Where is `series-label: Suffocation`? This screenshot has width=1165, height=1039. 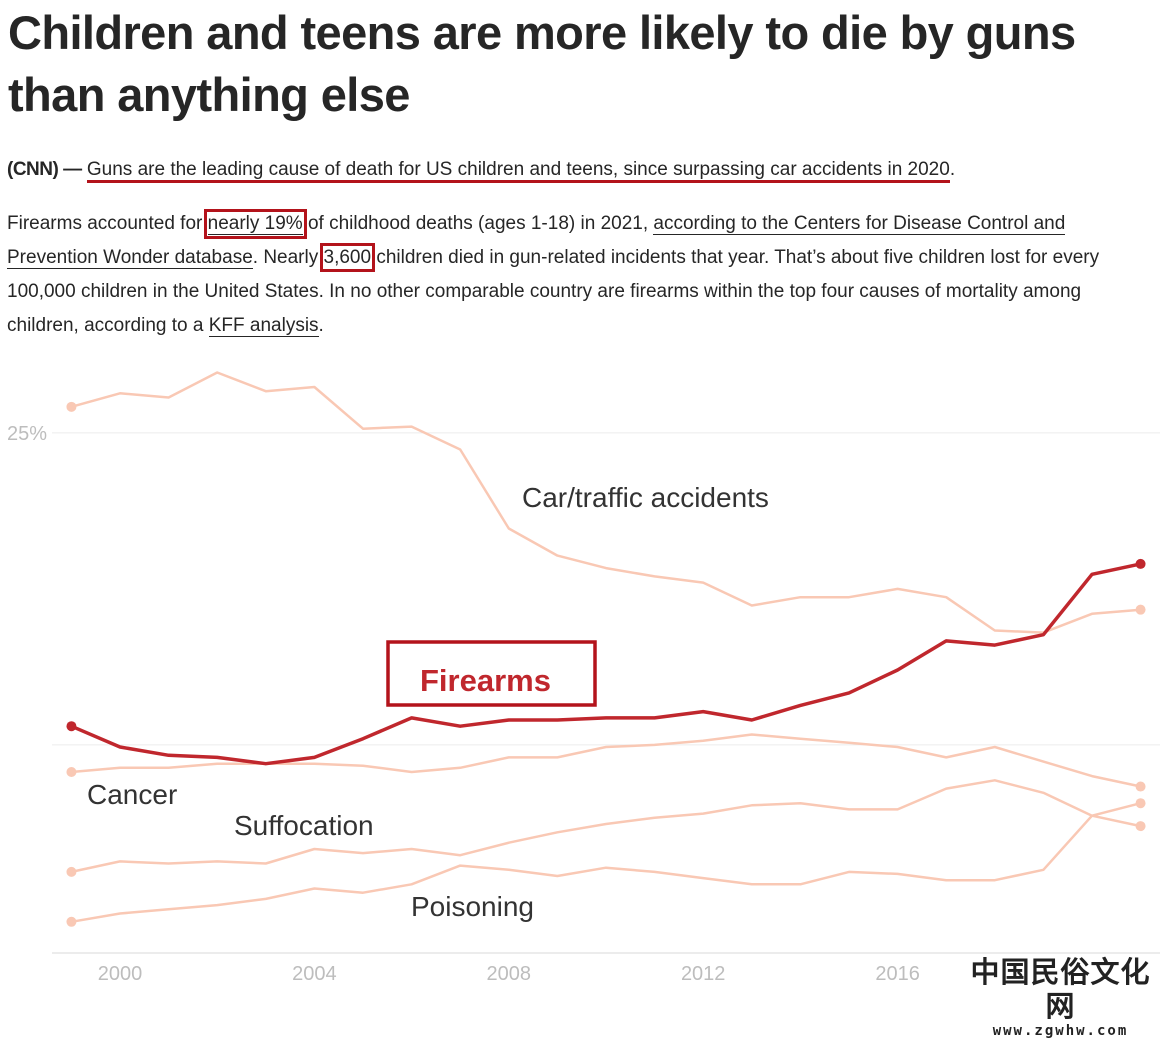
series-label: Suffocation is located at coordinates (304, 825).